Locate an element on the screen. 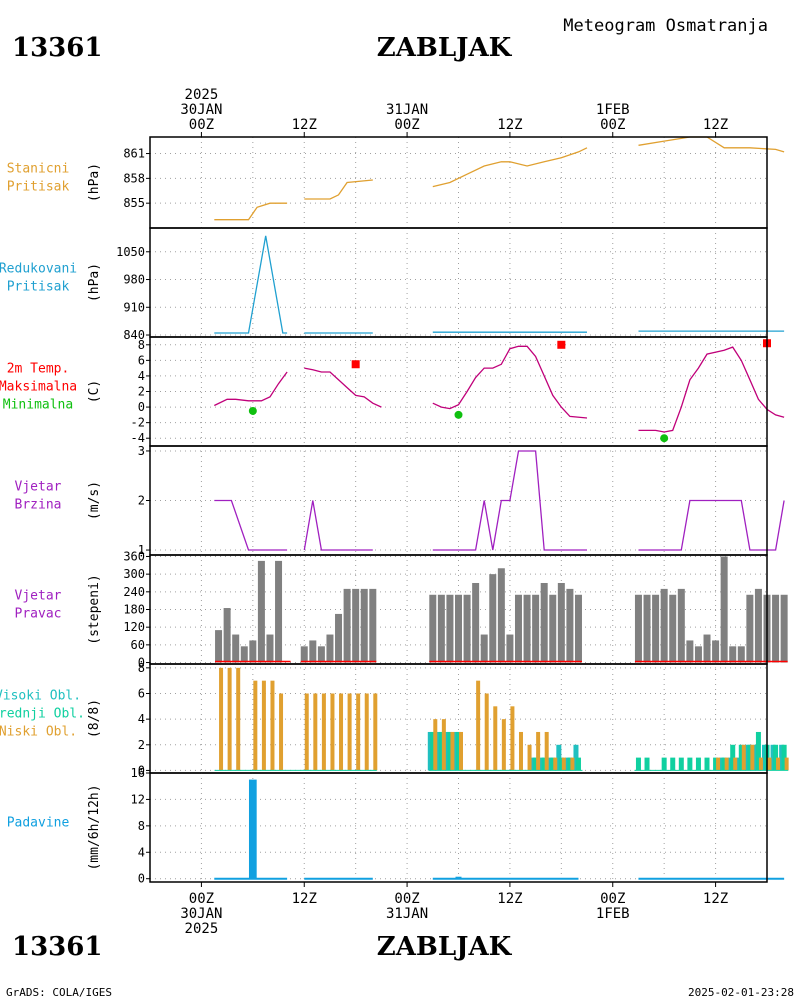 The image size is (800, 1004). panel-wind_speed: 1 2 3 (m/s) Vjetar Brzina is located at coordinates (400, 500).